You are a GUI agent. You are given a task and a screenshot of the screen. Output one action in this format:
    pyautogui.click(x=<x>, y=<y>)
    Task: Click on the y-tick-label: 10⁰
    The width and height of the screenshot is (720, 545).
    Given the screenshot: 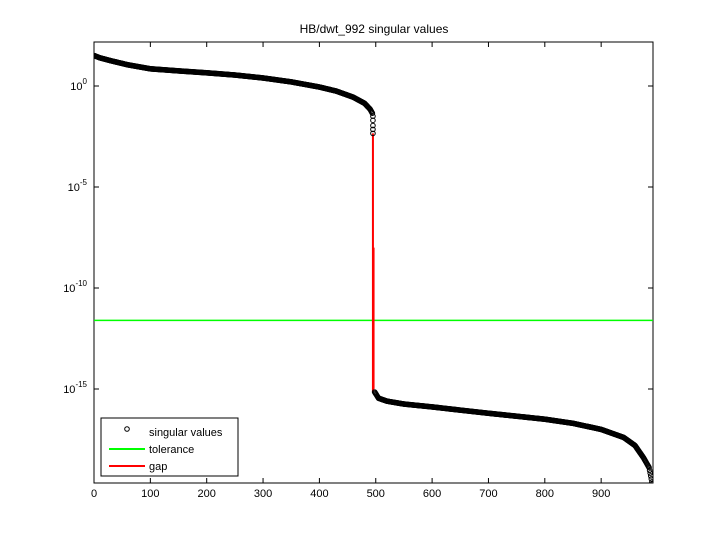 What is the action you would take?
    pyautogui.click(x=78, y=85)
    